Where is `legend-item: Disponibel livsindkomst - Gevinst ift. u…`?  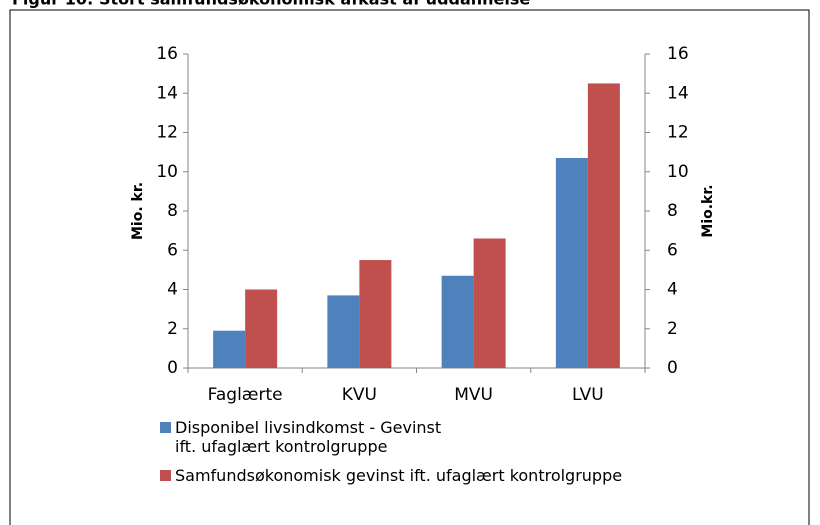 legend-item: Disponibel livsindkomst - Gevinst ift. u… is located at coordinates (440, 437).